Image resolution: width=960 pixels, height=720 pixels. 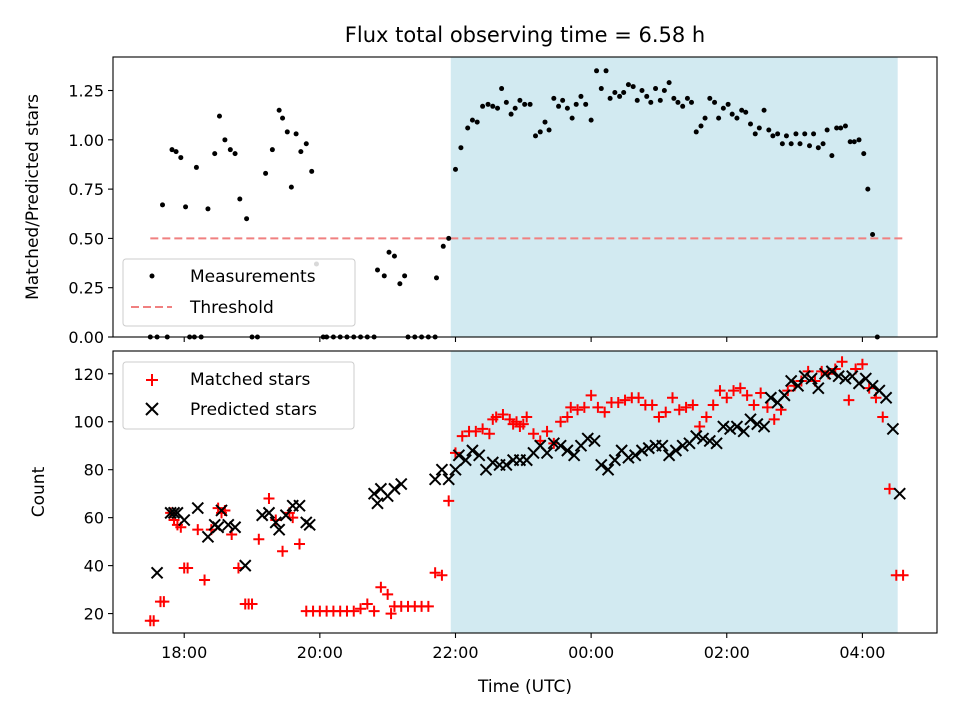 I want to click on y-tick-label: 0.75, so click(x=86, y=189).